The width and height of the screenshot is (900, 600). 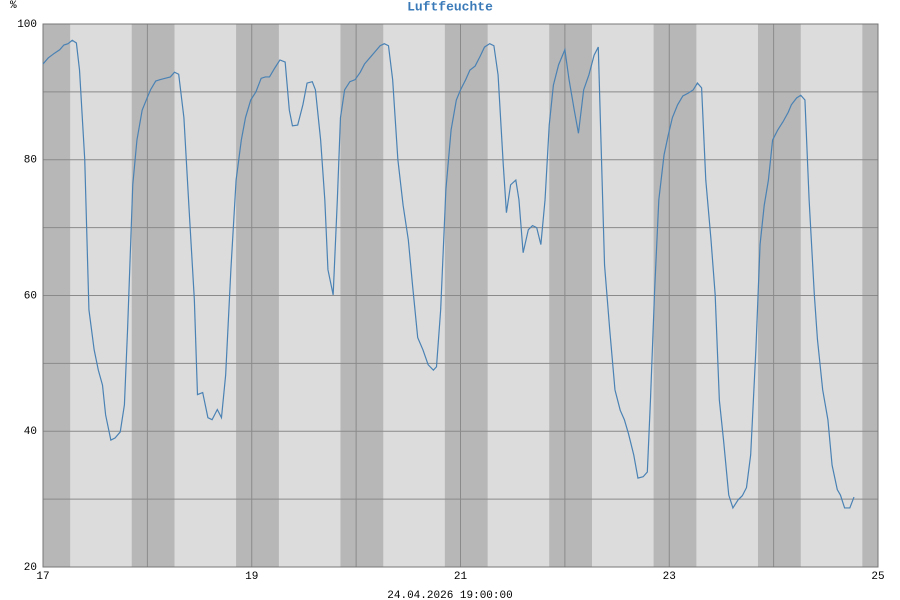 What do you see at coordinates (449, 595) in the screenshot?
I see `x-axis-label: 24.04.2026 19:00:00` at bounding box center [449, 595].